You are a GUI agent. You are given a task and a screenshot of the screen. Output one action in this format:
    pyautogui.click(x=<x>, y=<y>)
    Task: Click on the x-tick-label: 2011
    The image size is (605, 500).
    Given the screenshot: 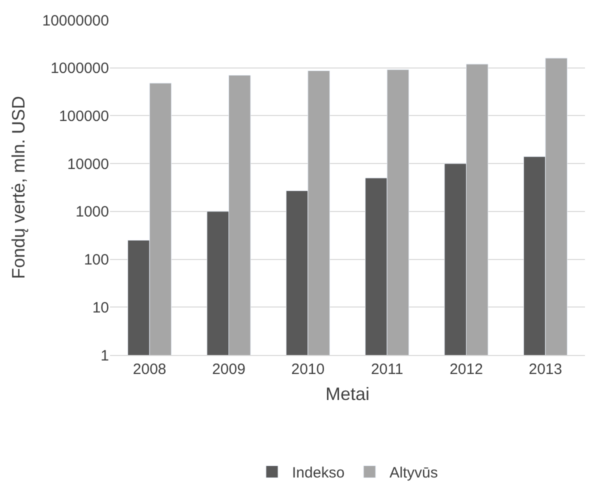 What is the action you would take?
    pyautogui.click(x=387, y=369)
    